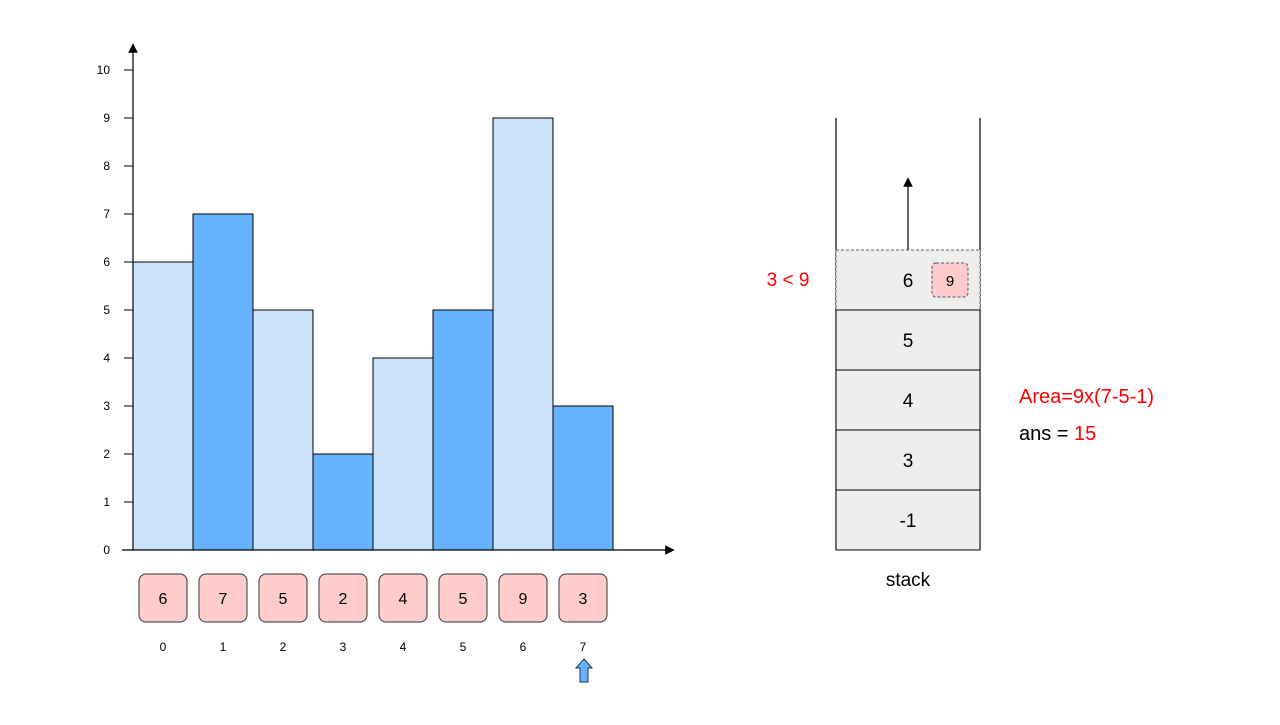 The height and width of the screenshot is (725, 1280). Describe the element at coordinates (908, 281) in the screenshot. I see `stack-cell-value: 6` at that location.